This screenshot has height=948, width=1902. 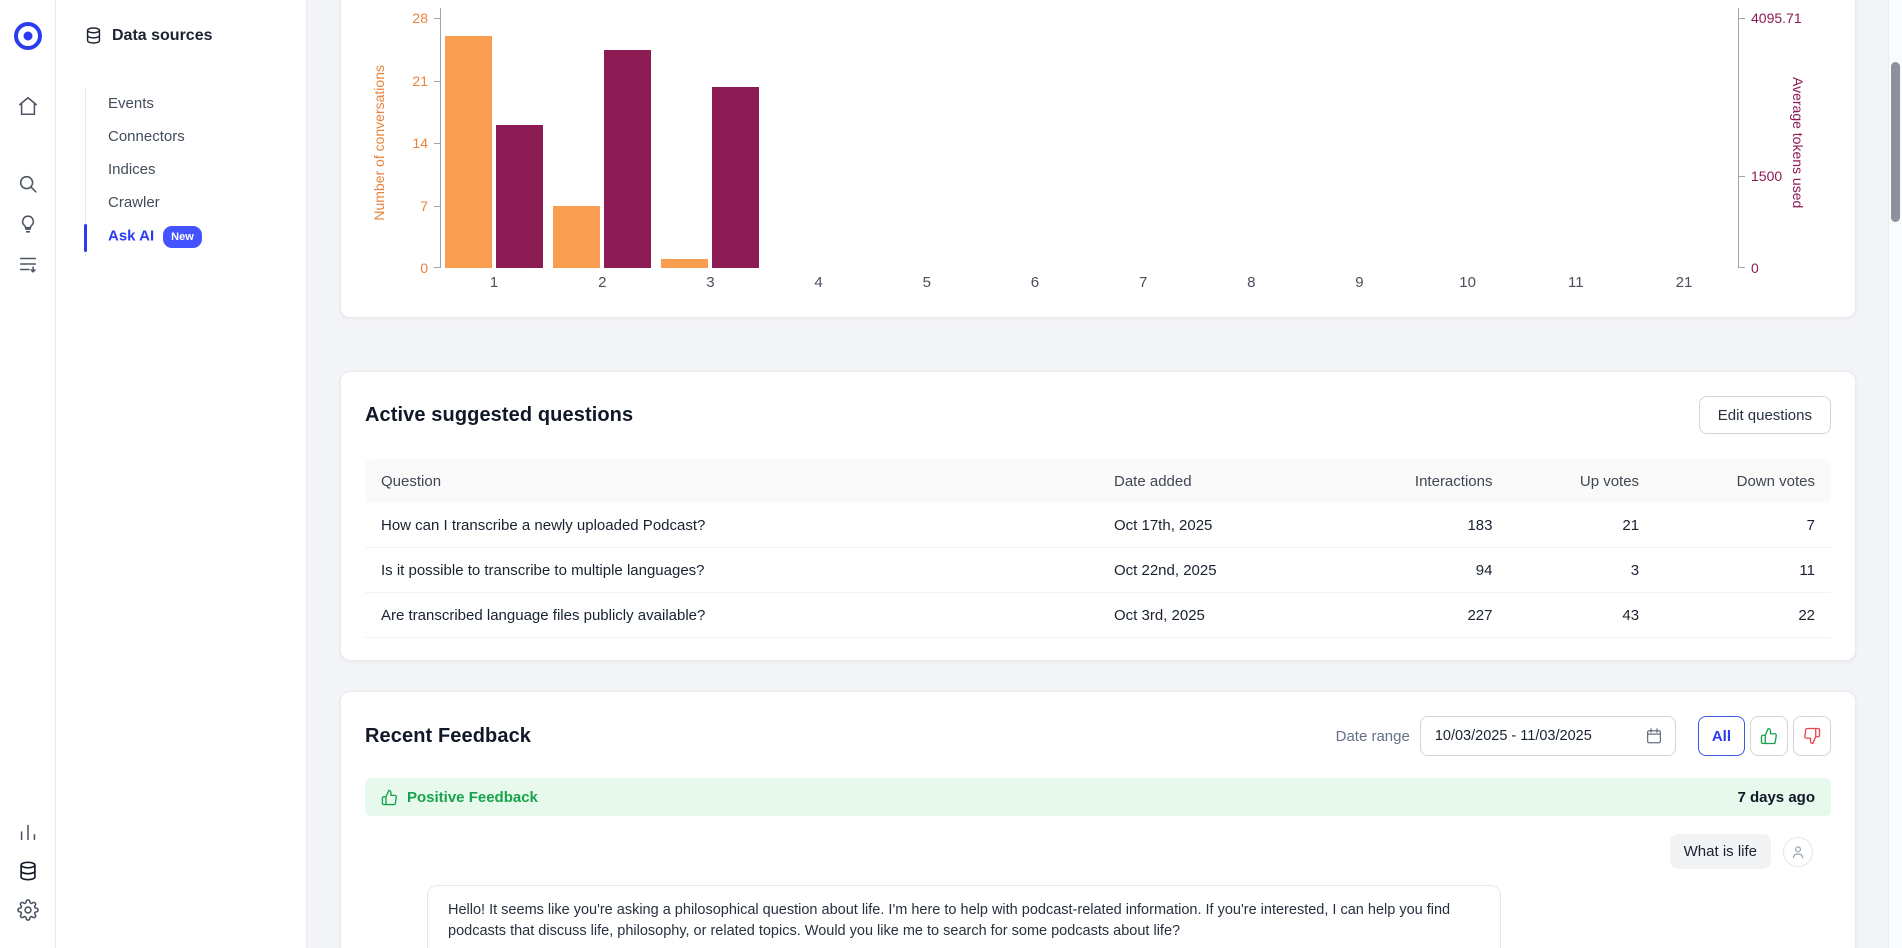 What do you see at coordinates (1484, 570) in the screenshot?
I see `interactions-cell: 94` at bounding box center [1484, 570].